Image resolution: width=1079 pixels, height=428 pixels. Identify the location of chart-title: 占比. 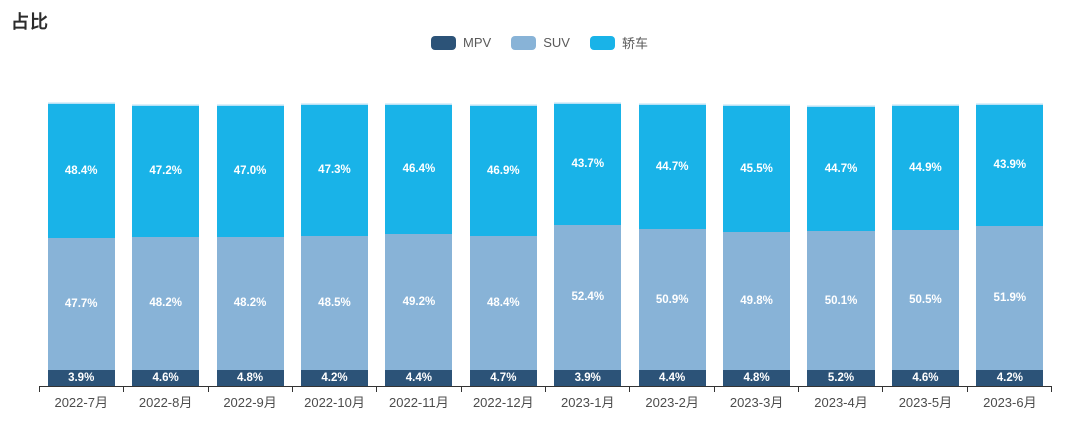
(30, 22).